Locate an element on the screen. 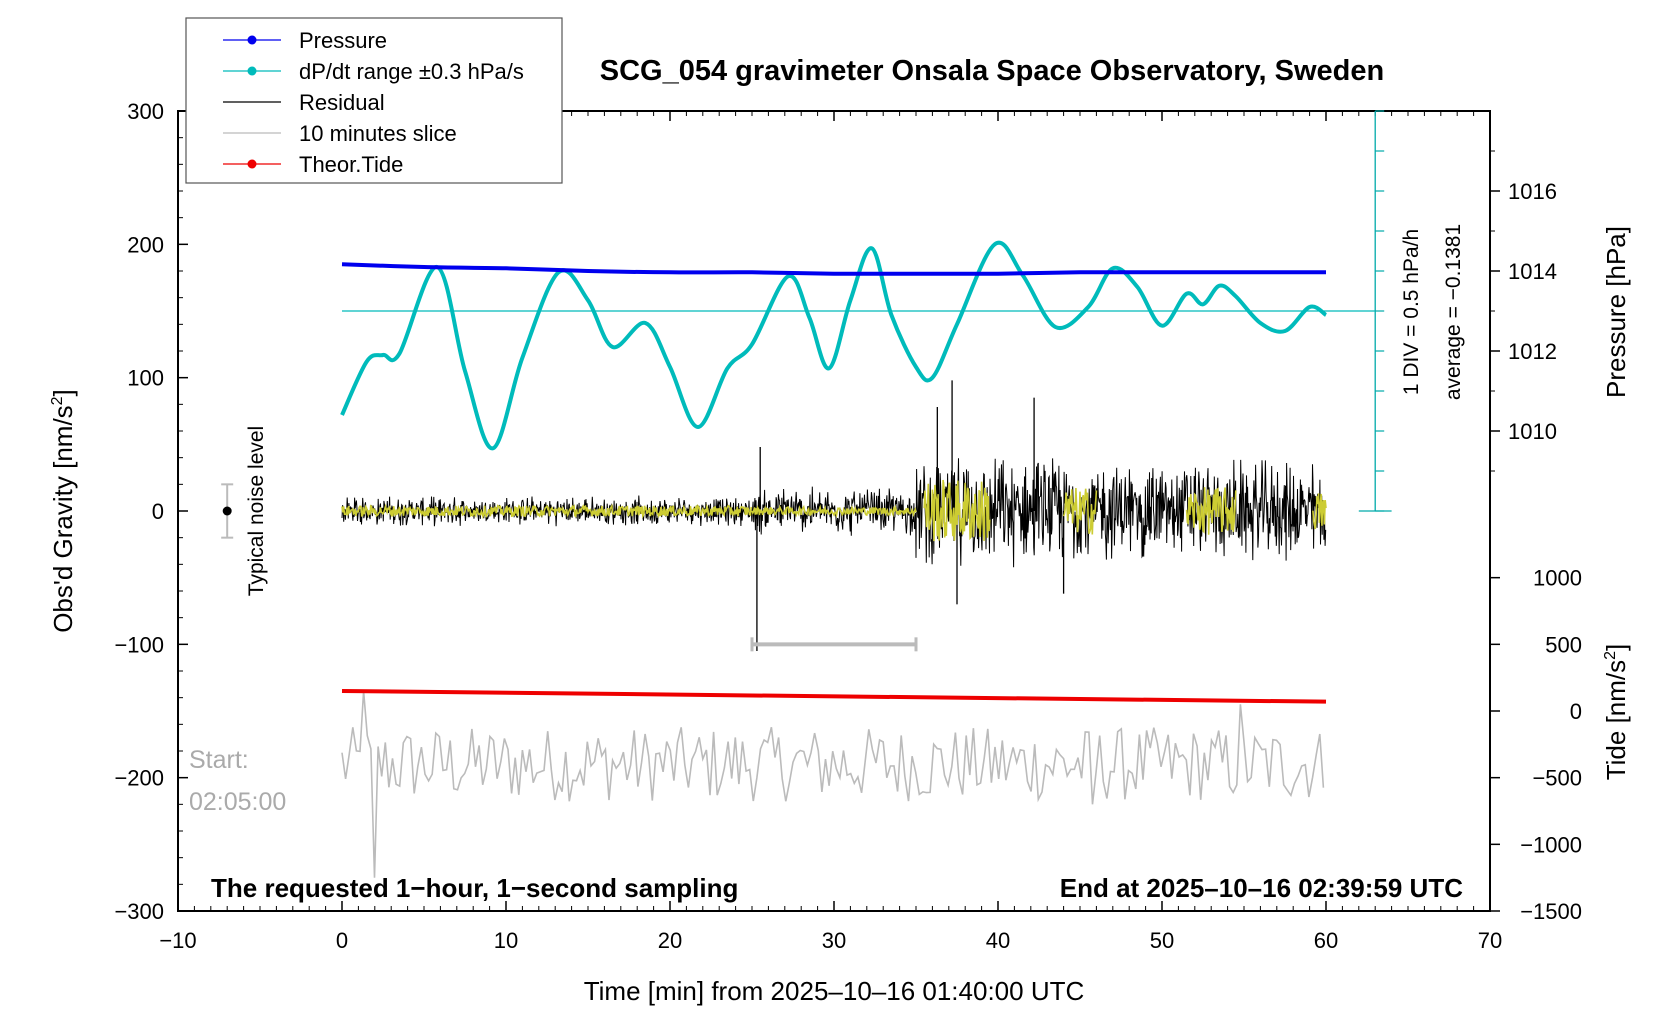 Image resolution: width=1676 pixels, height=1020 pixels. x-tick-label: −10 is located at coordinates (177, 940).